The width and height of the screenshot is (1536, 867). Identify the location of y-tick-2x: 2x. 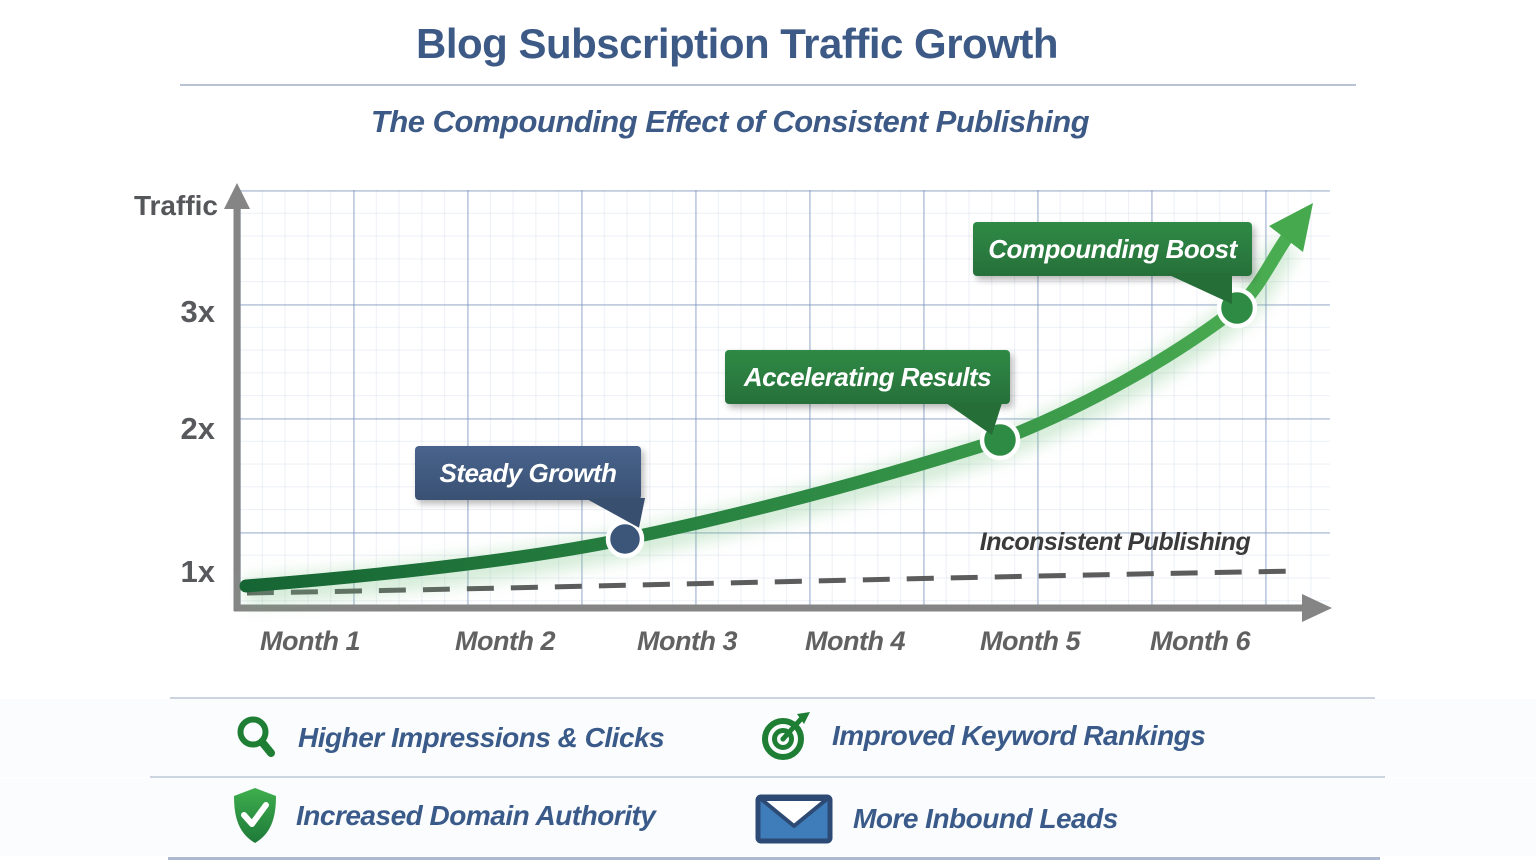
(197, 428).